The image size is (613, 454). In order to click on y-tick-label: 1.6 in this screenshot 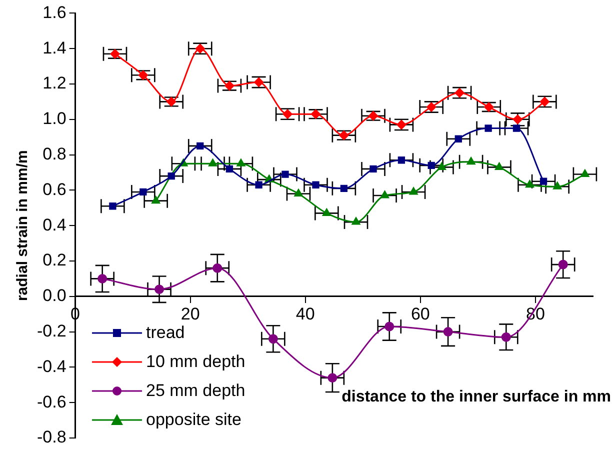, I will do `click(54, 12)`.